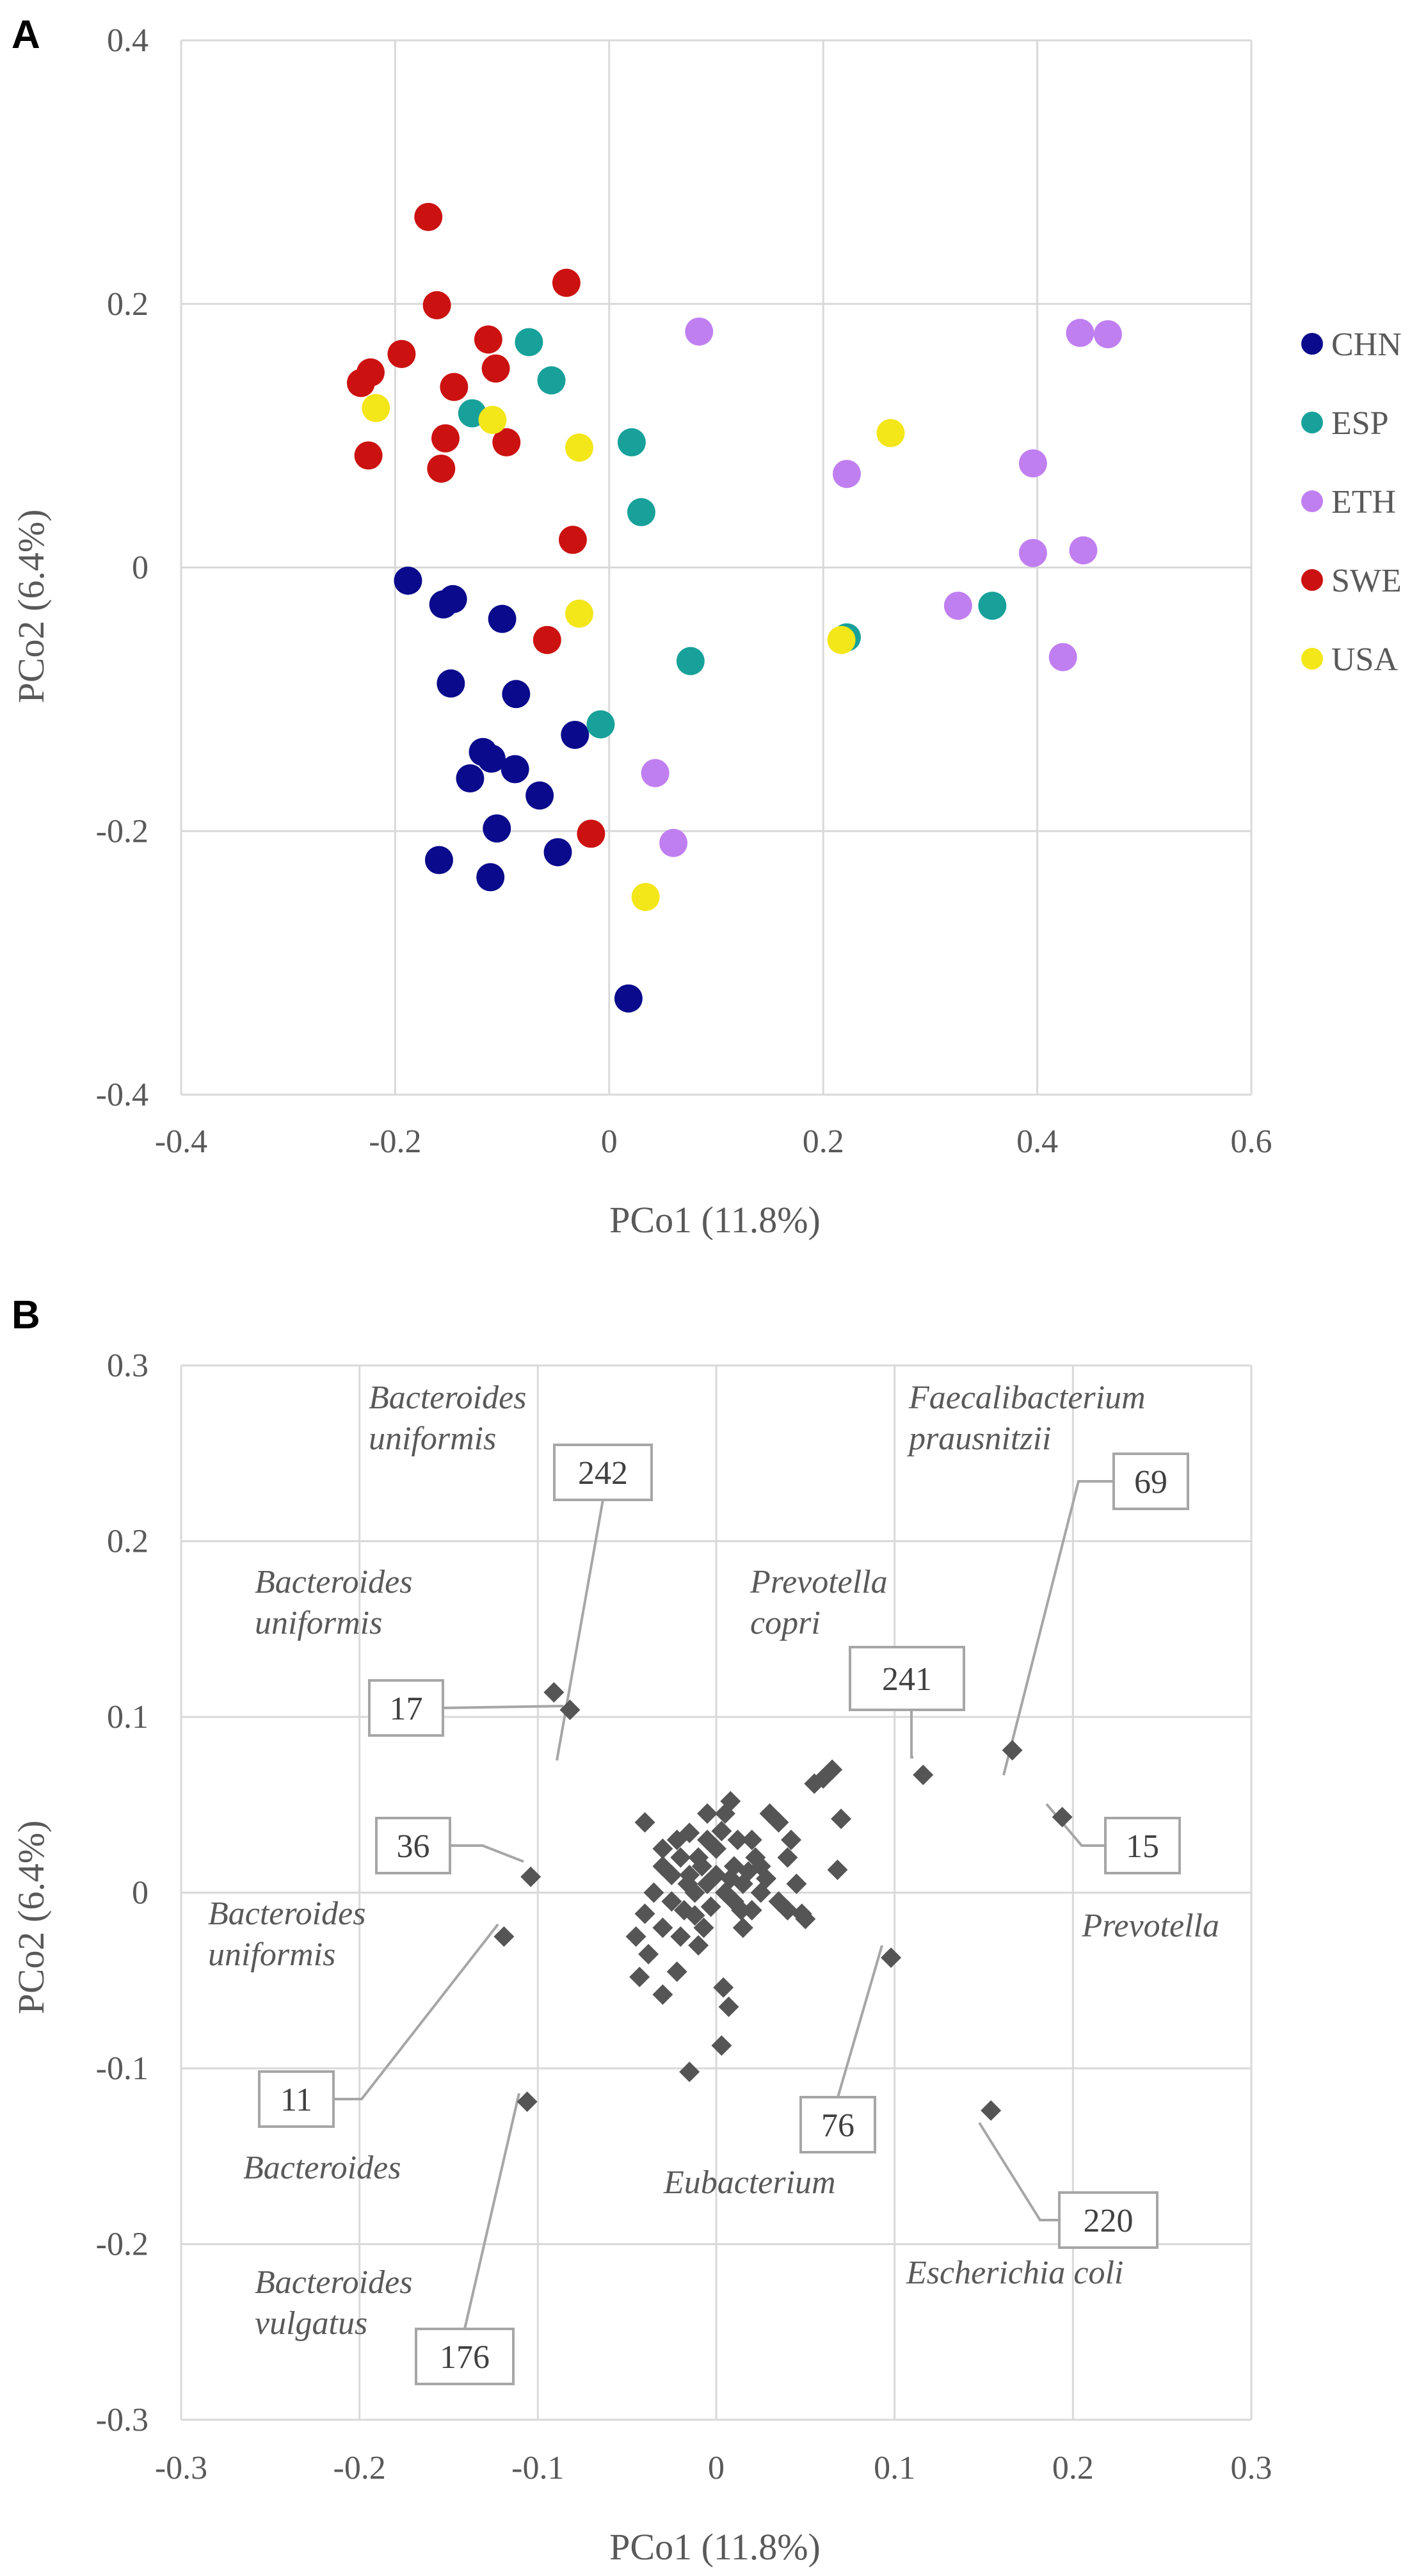 The width and height of the screenshot is (1419, 2576). What do you see at coordinates (122, 2244) in the screenshot?
I see `y-tick-label: -0.2` at bounding box center [122, 2244].